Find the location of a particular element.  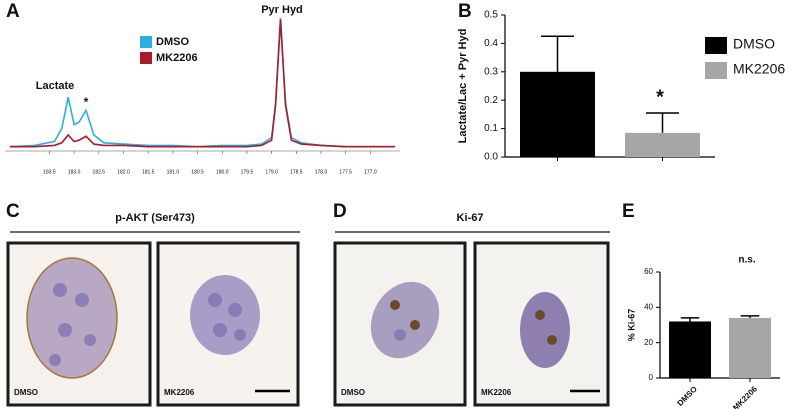

annotation: n.s. is located at coordinates (746, 260).